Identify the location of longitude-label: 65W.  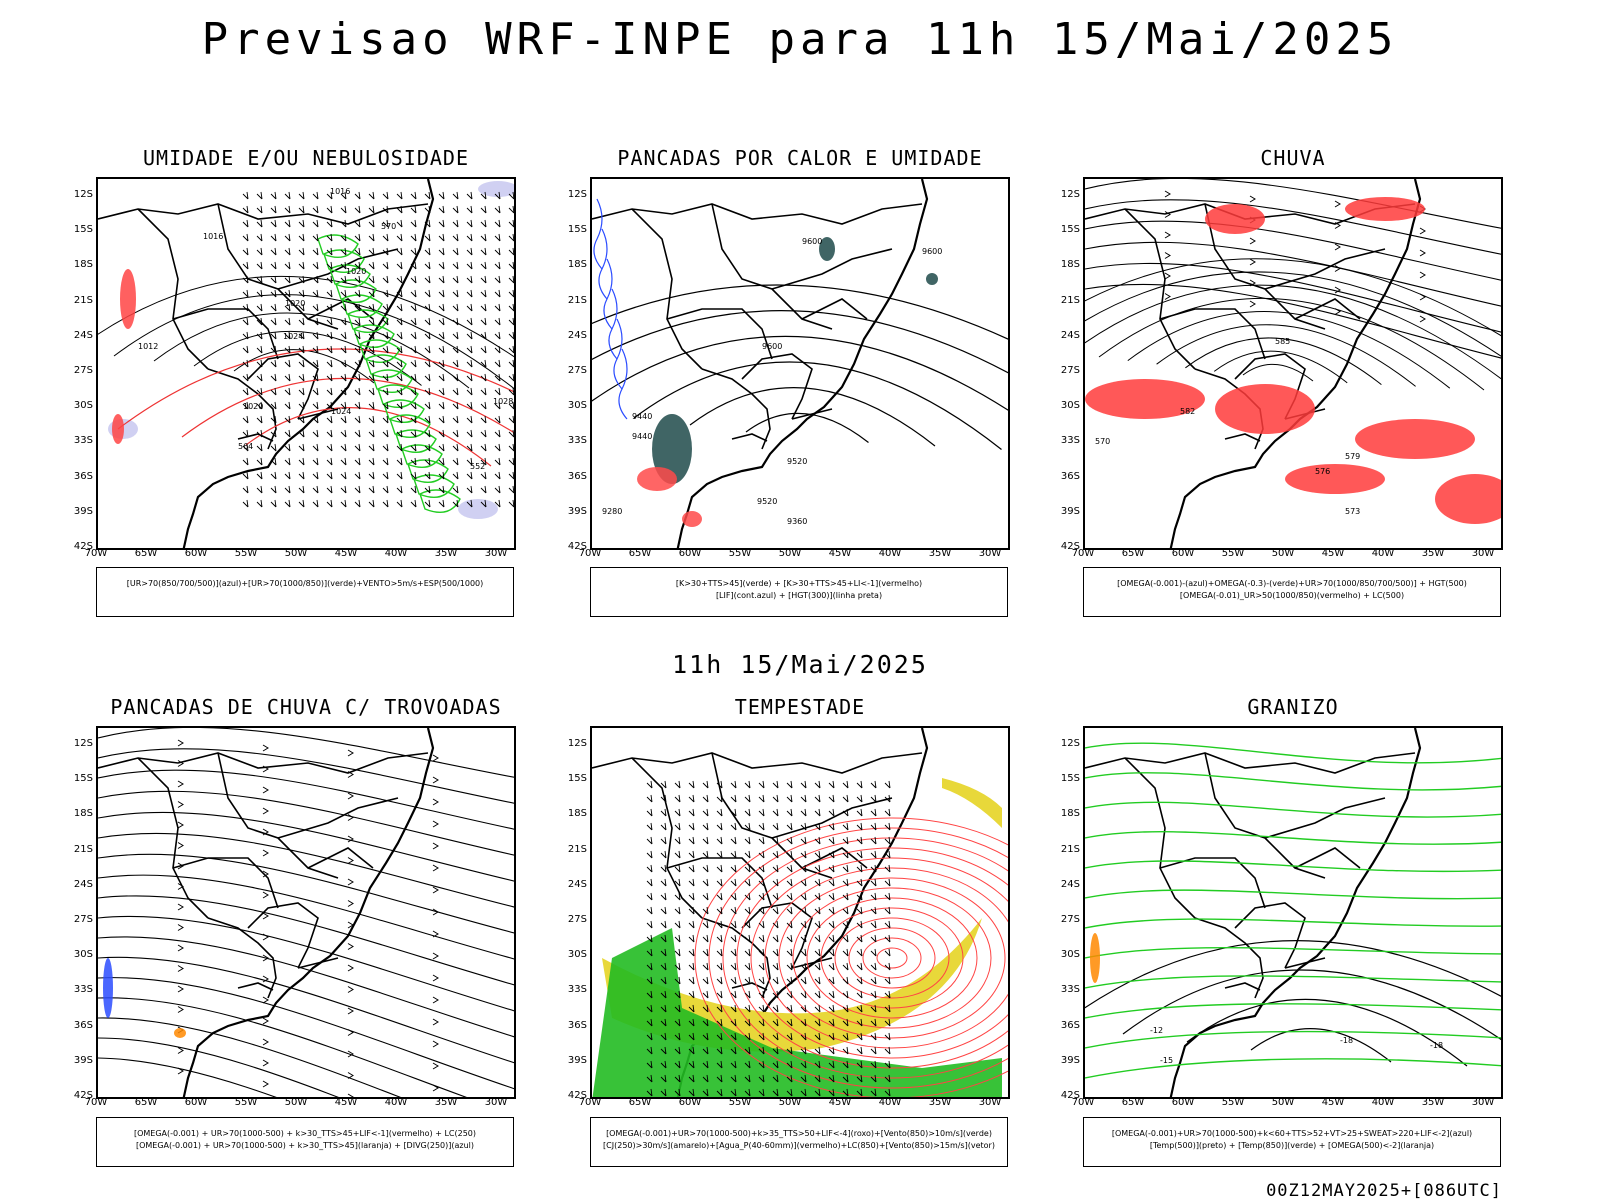
(1133, 553).